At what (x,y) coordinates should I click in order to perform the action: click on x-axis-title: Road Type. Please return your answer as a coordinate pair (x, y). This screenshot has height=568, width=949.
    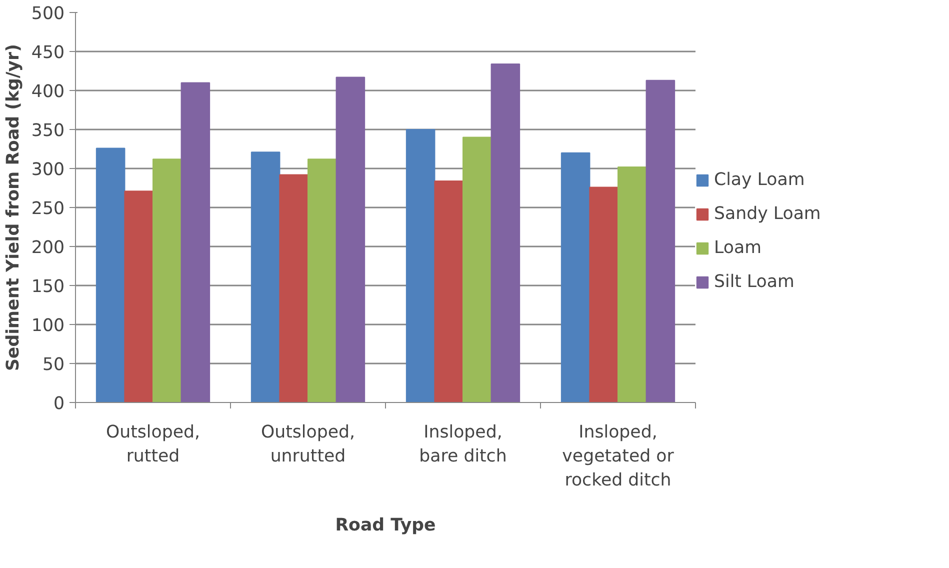
    Looking at the image, I should click on (385, 526).